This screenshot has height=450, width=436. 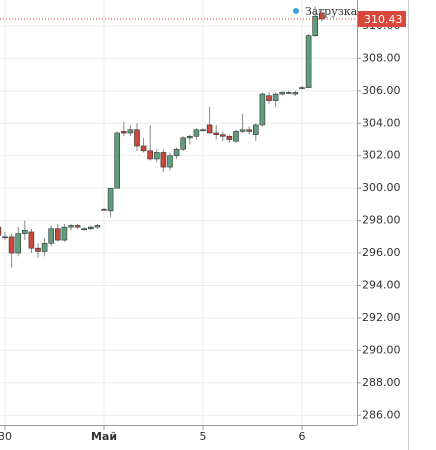 I want to click on x-tick-label: 6, so click(x=302, y=436).